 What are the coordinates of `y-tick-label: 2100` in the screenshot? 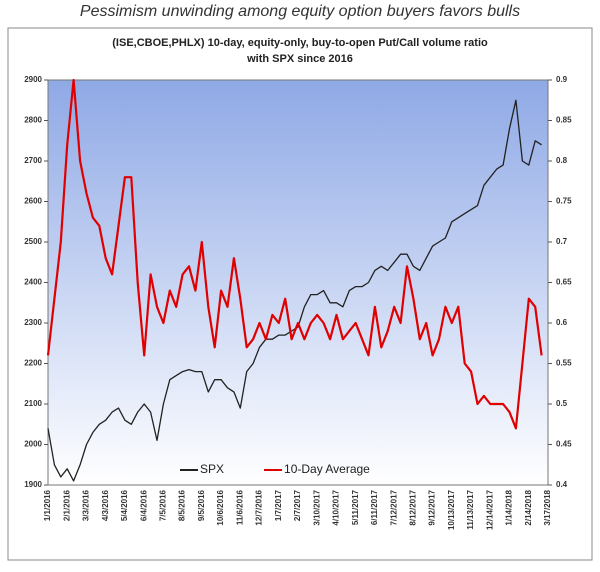 It's located at (33, 403).